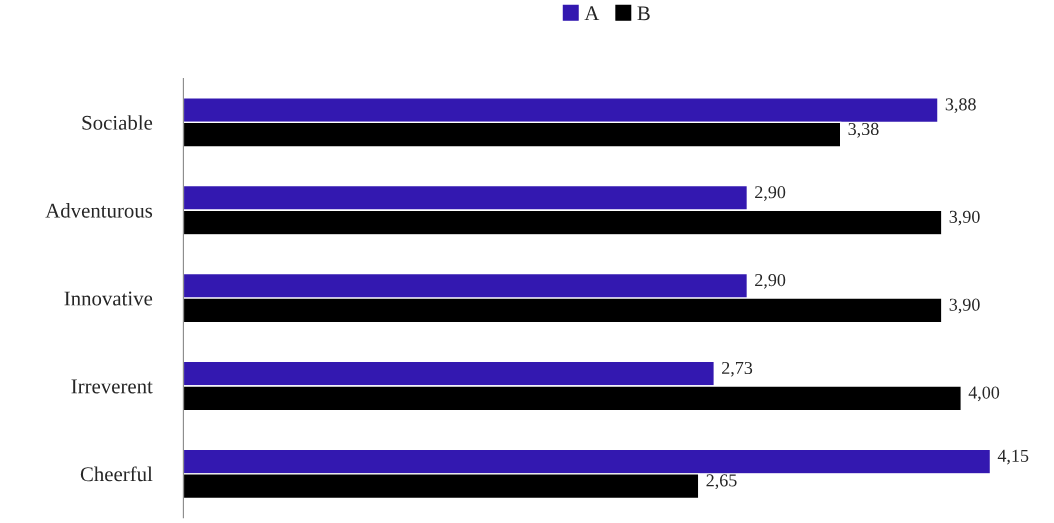  I want to click on legend-label: A, so click(592, 13).